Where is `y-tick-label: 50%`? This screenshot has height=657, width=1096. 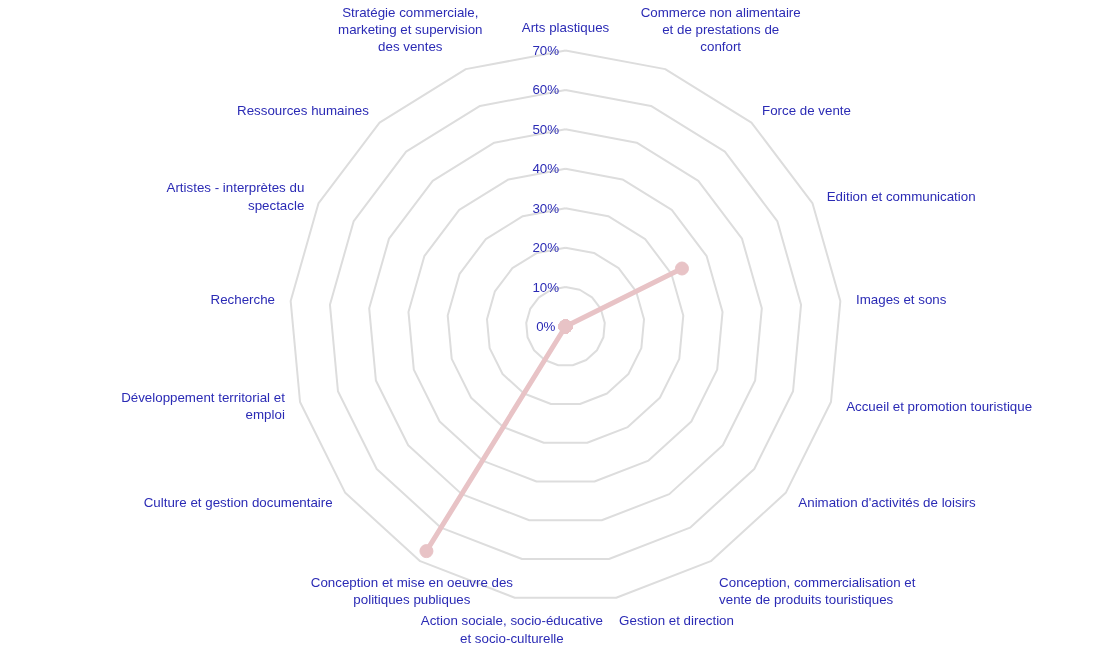 y-tick-label: 50% is located at coordinates (546, 129).